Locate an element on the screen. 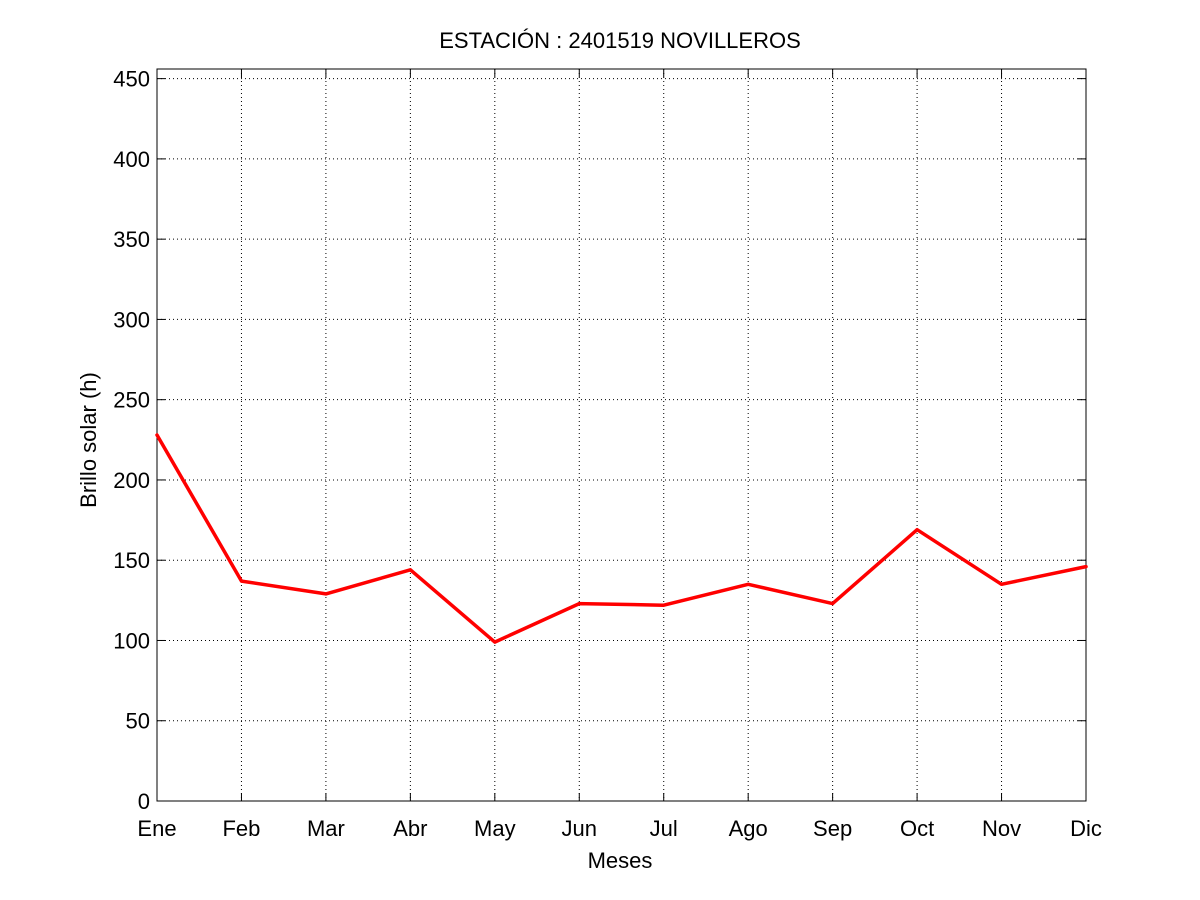 Image resolution: width=1200 pixels, height=900 pixels. x-tick-label: Sep is located at coordinates (832, 828).